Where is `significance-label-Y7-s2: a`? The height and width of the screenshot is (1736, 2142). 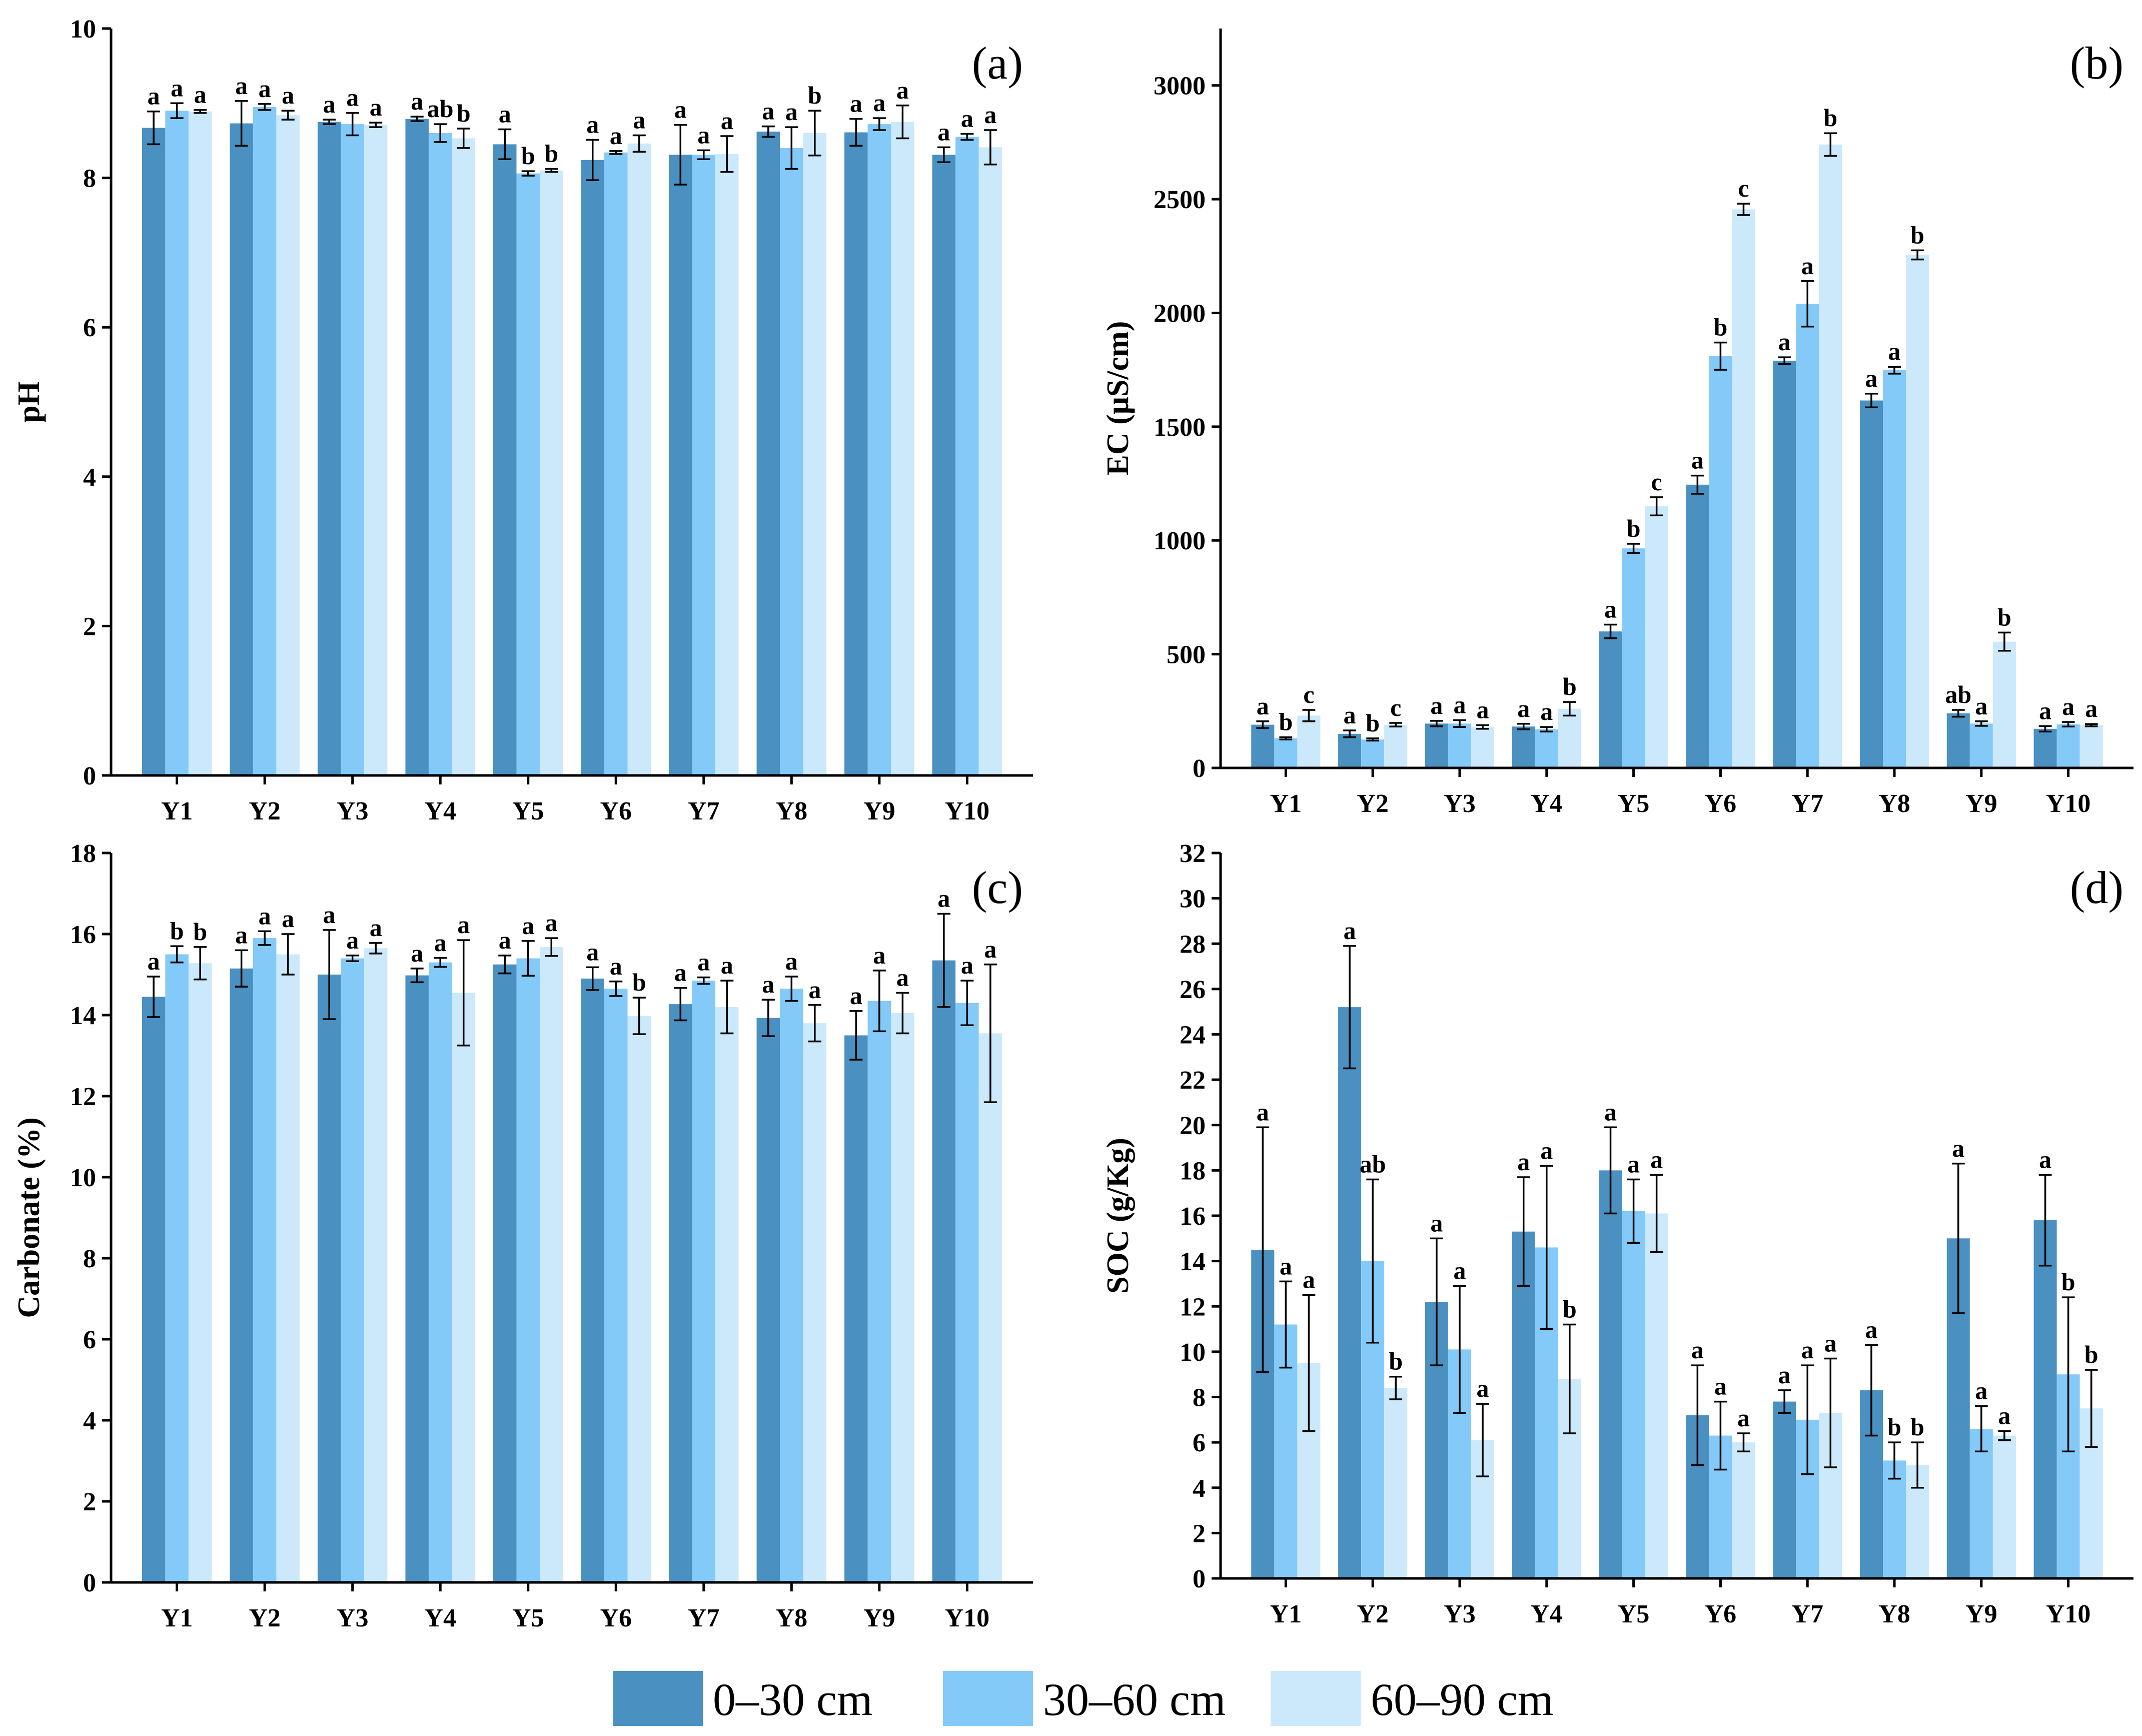 significance-label-Y7-s2: a is located at coordinates (1807, 1350).